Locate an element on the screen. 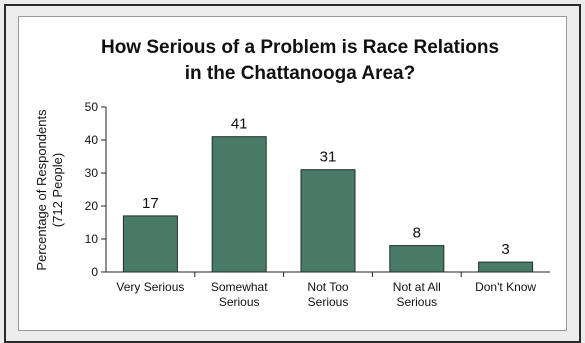 Image resolution: width=585 pixels, height=343 pixels. bar-value-label: 41 is located at coordinates (239, 124).